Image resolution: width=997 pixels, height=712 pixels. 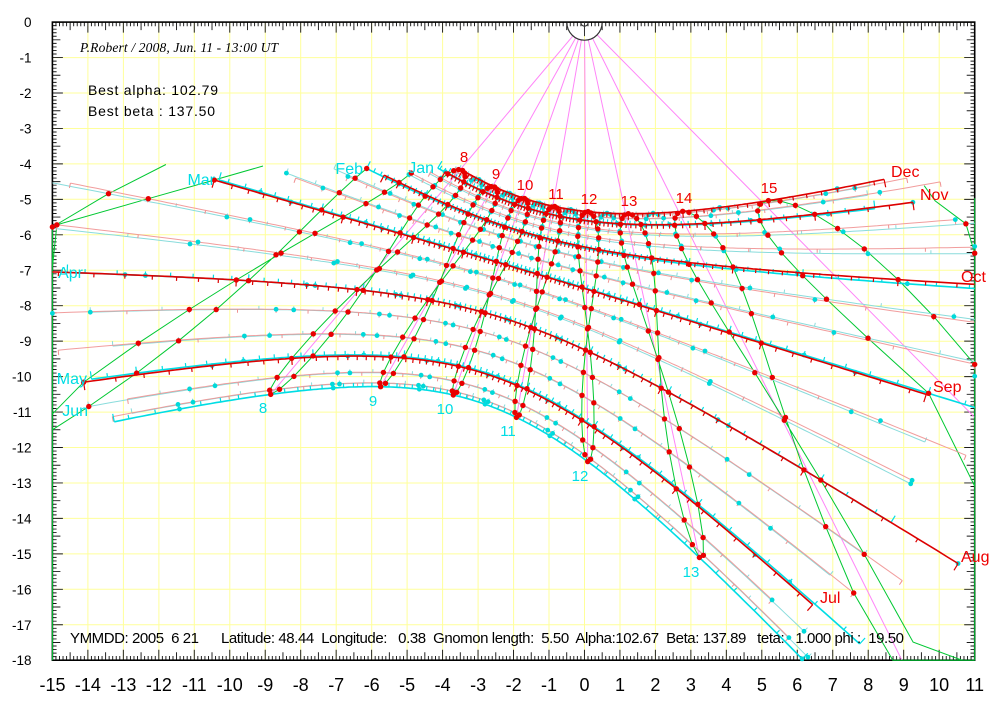 I want to click on svg-text: -17, so click(x=22, y=625).